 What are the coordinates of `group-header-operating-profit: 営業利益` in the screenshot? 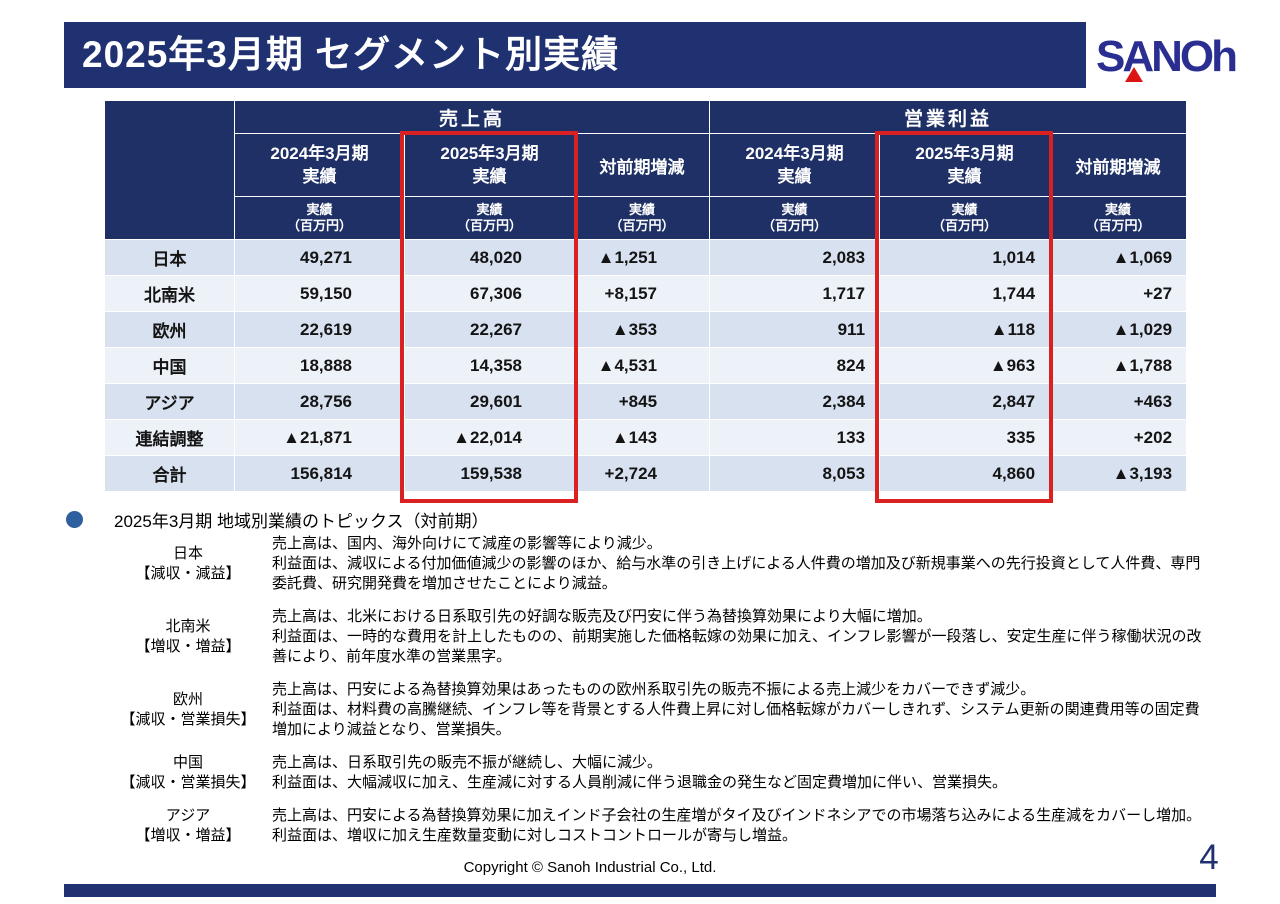 It's located at (948, 117).